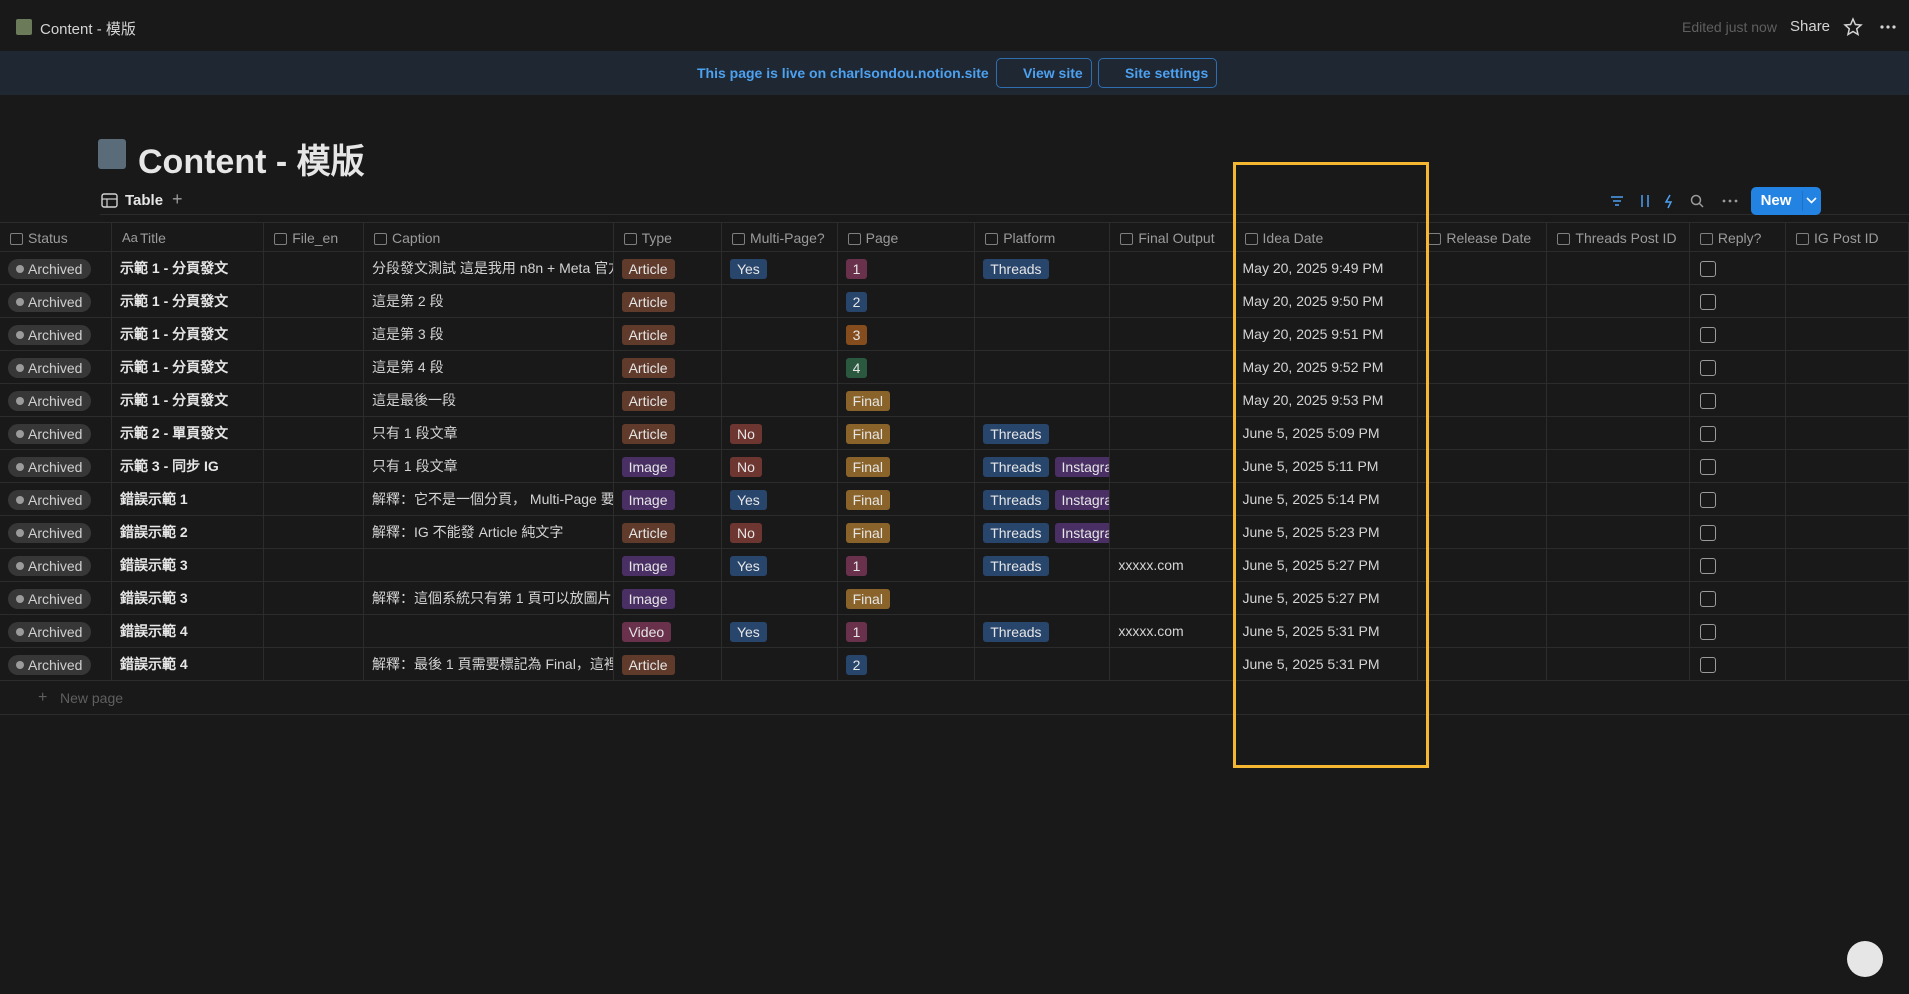 This screenshot has width=1909, height=994. I want to click on column-header: AaTitle, so click(188, 237).